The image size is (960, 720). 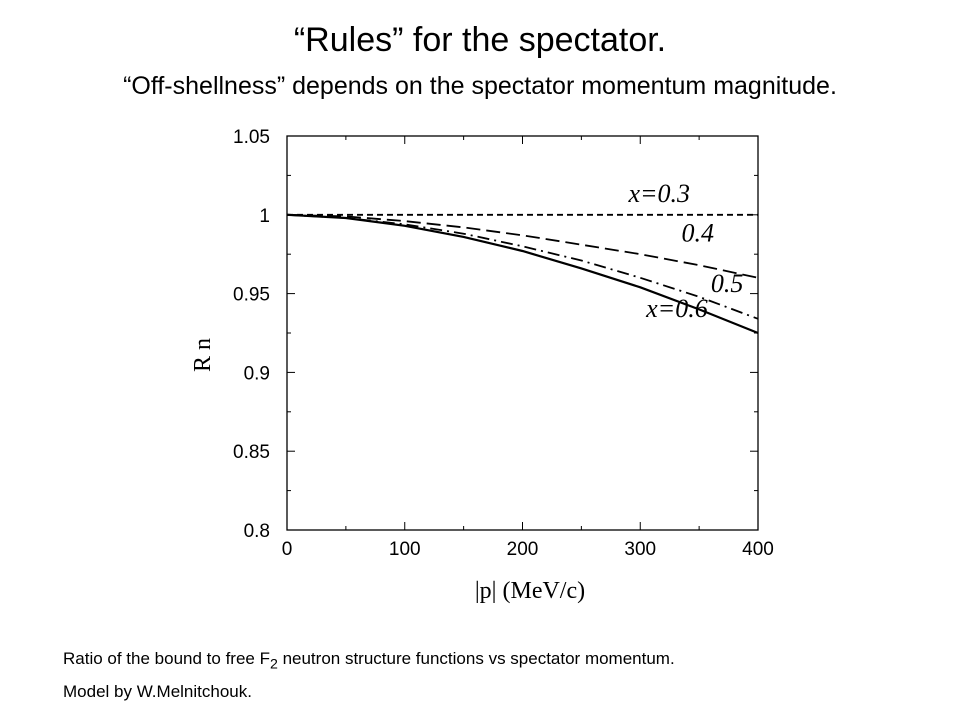 I want to click on x-axis-label: |p| (MeV/c), so click(x=530, y=591).